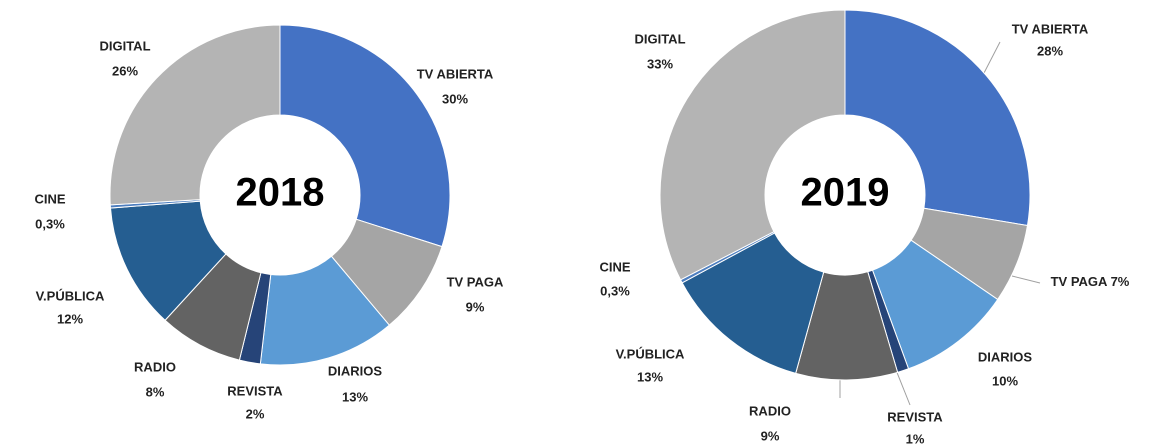  Describe the element at coordinates (70, 318) in the screenshot. I see `value-label: 12%` at that location.